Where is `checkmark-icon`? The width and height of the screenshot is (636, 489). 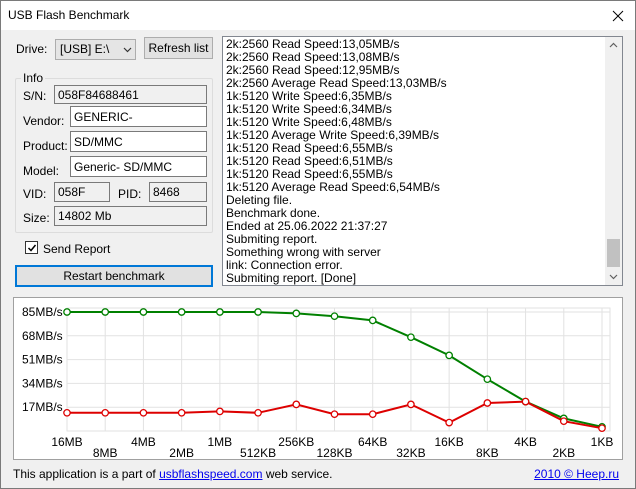 checkmark-icon is located at coordinates (32, 248).